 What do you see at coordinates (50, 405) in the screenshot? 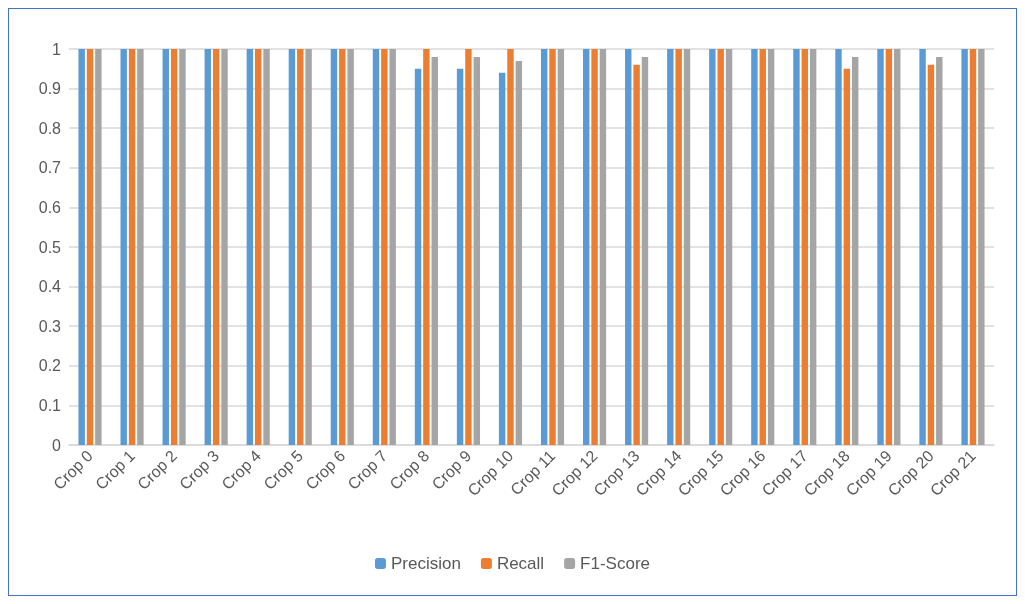
I see `y-tick-label: 0.1` at bounding box center [50, 405].